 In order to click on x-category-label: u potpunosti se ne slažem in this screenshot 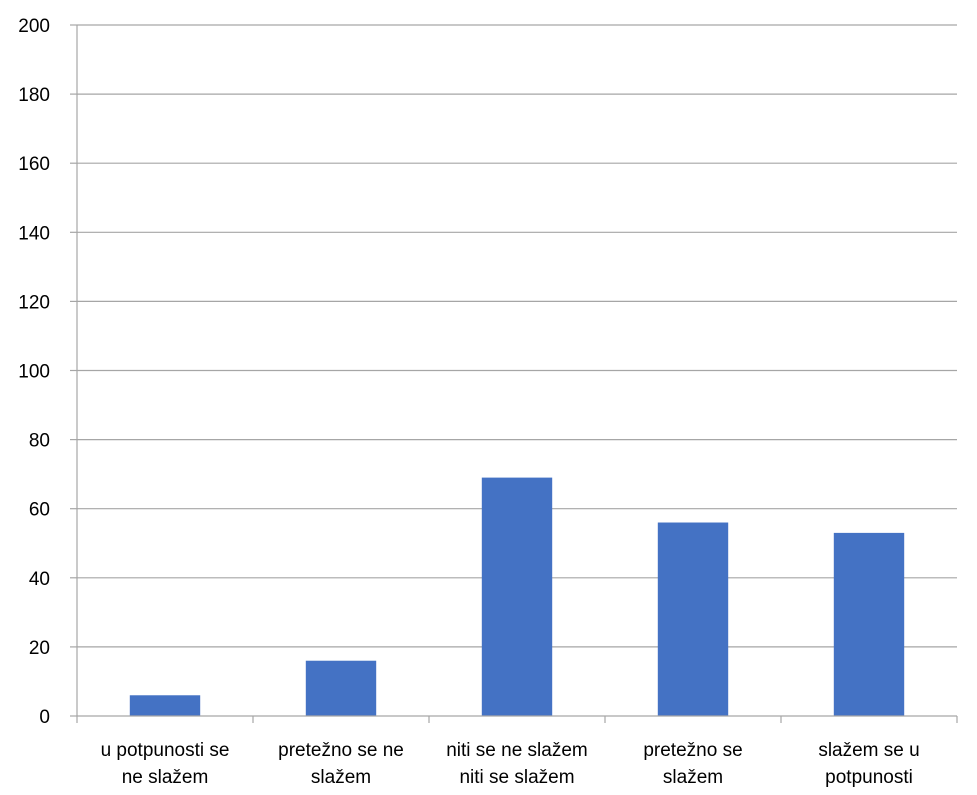, I will do `click(165, 764)`.